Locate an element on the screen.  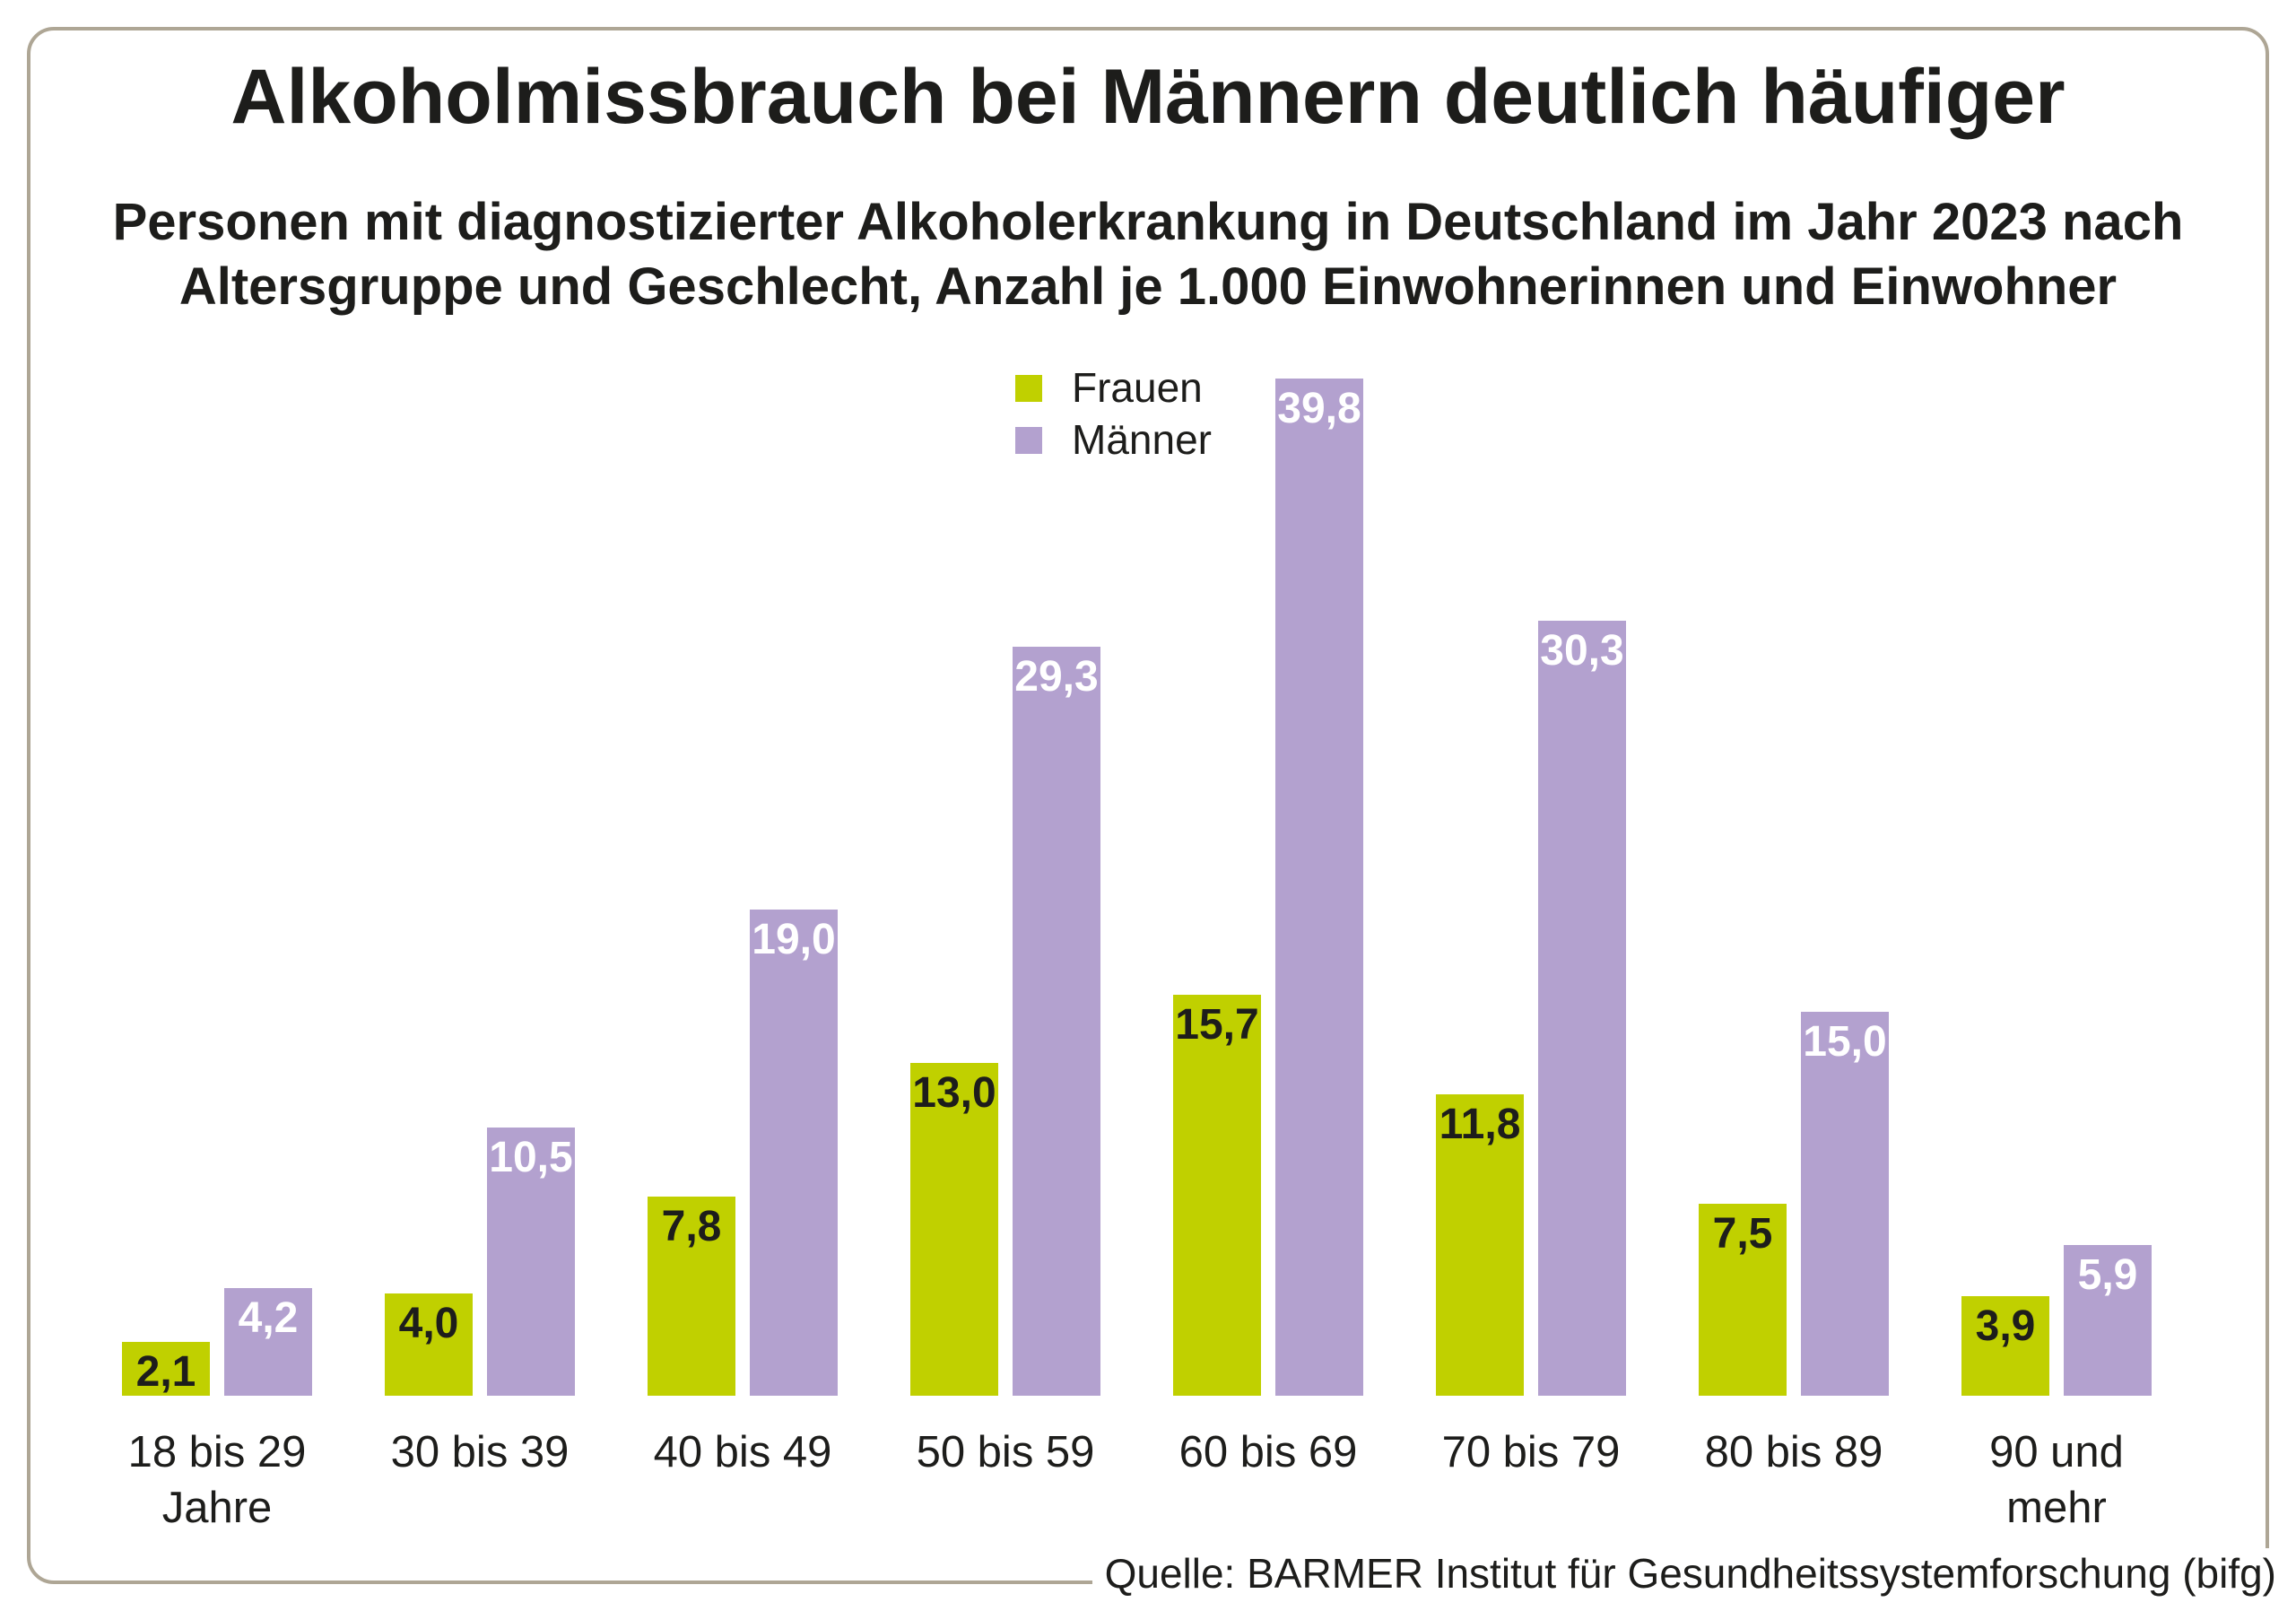
bar-value-label: 4,0 is located at coordinates (428, 1323).